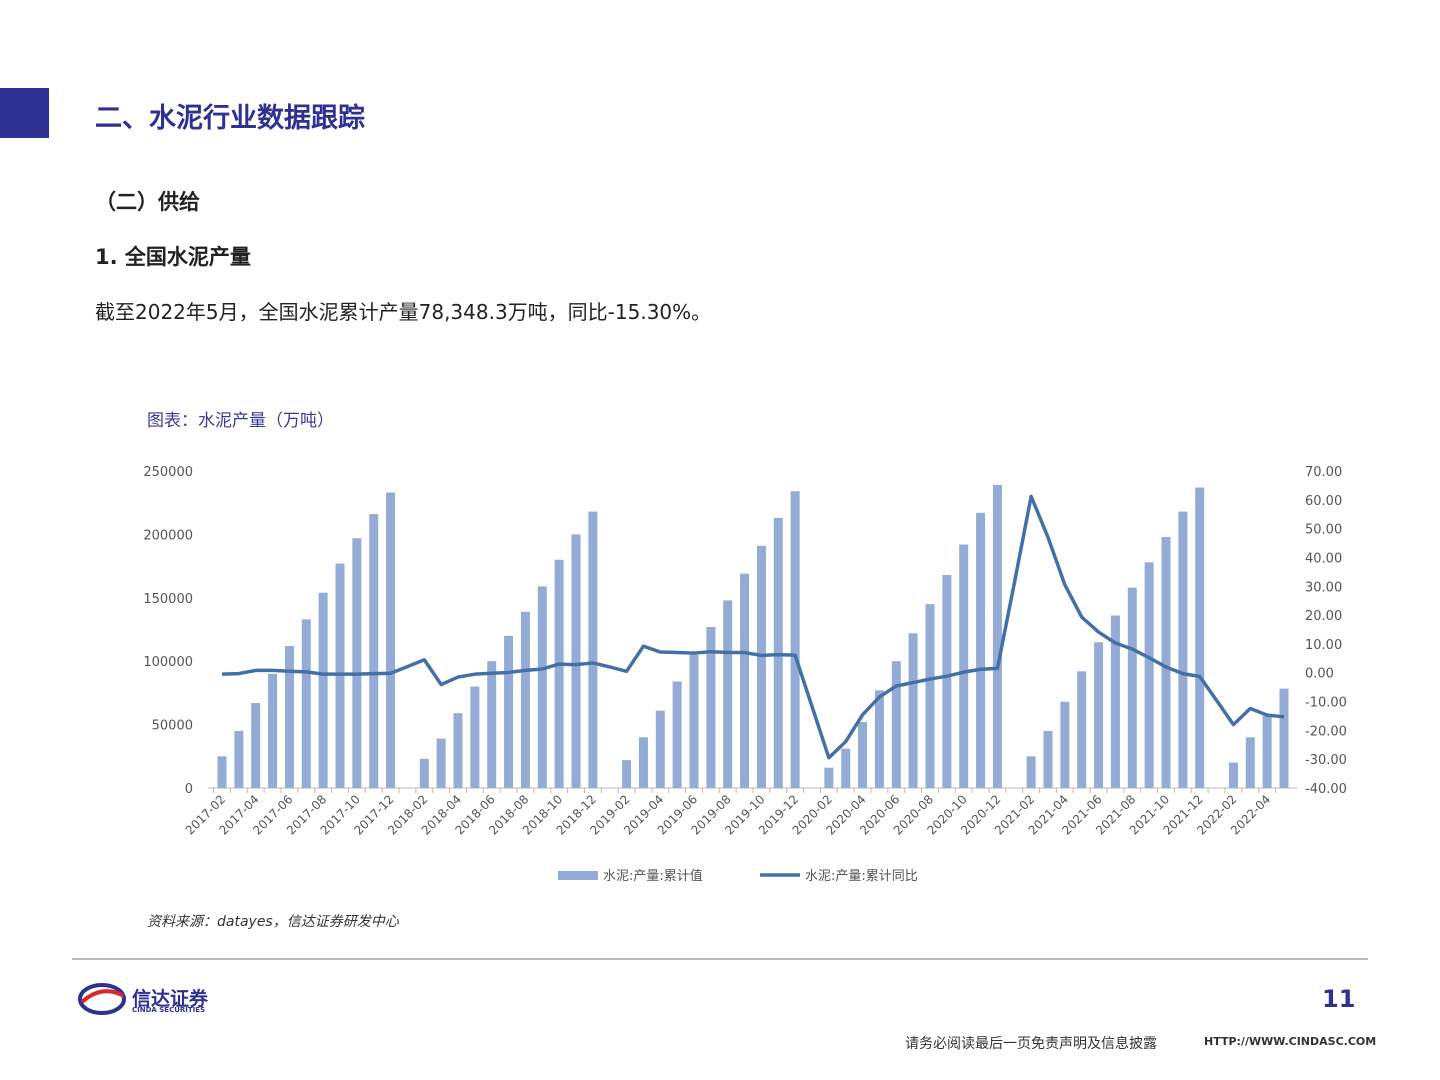  What do you see at coordinates (173, 257) in the screenshot?
I see `subsection-title: 1. 全国水泥产量` at bounding box center [173, 257].